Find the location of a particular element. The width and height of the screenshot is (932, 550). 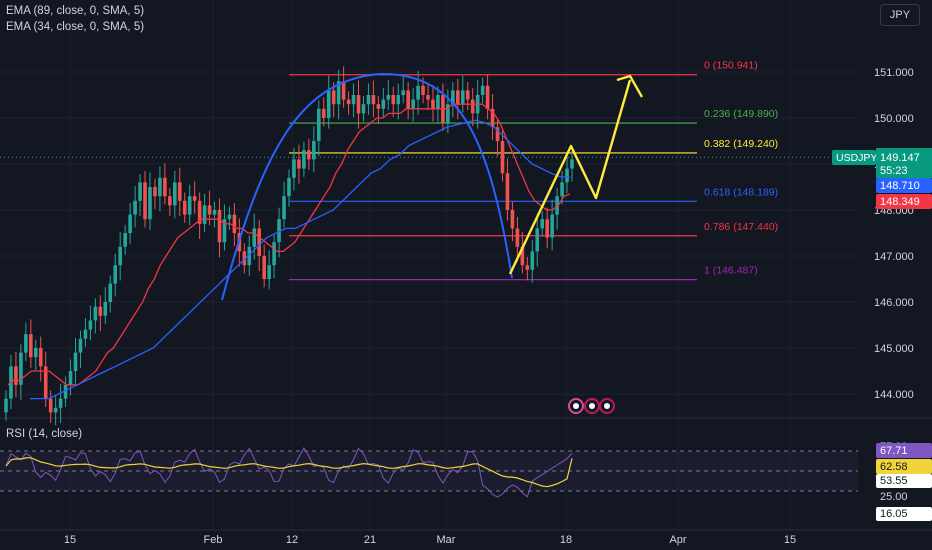

rsi-mid-badge-text: 53.55 is located at coordinates (894, 481).